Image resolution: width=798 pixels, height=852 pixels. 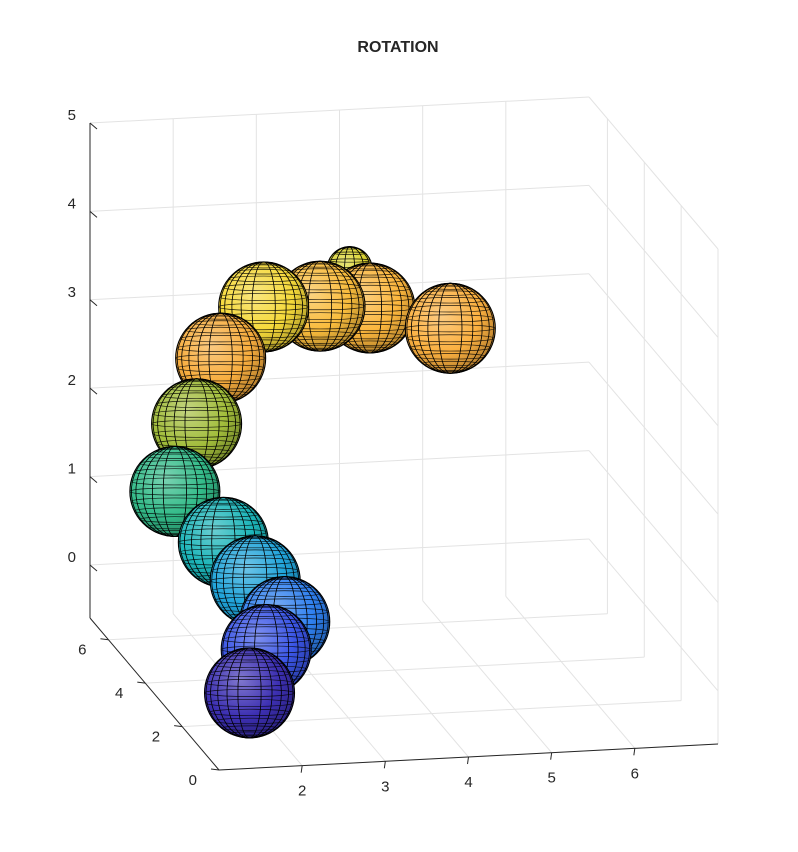 I want to click on y-tick-label: 0, so click(x=193, y=780).